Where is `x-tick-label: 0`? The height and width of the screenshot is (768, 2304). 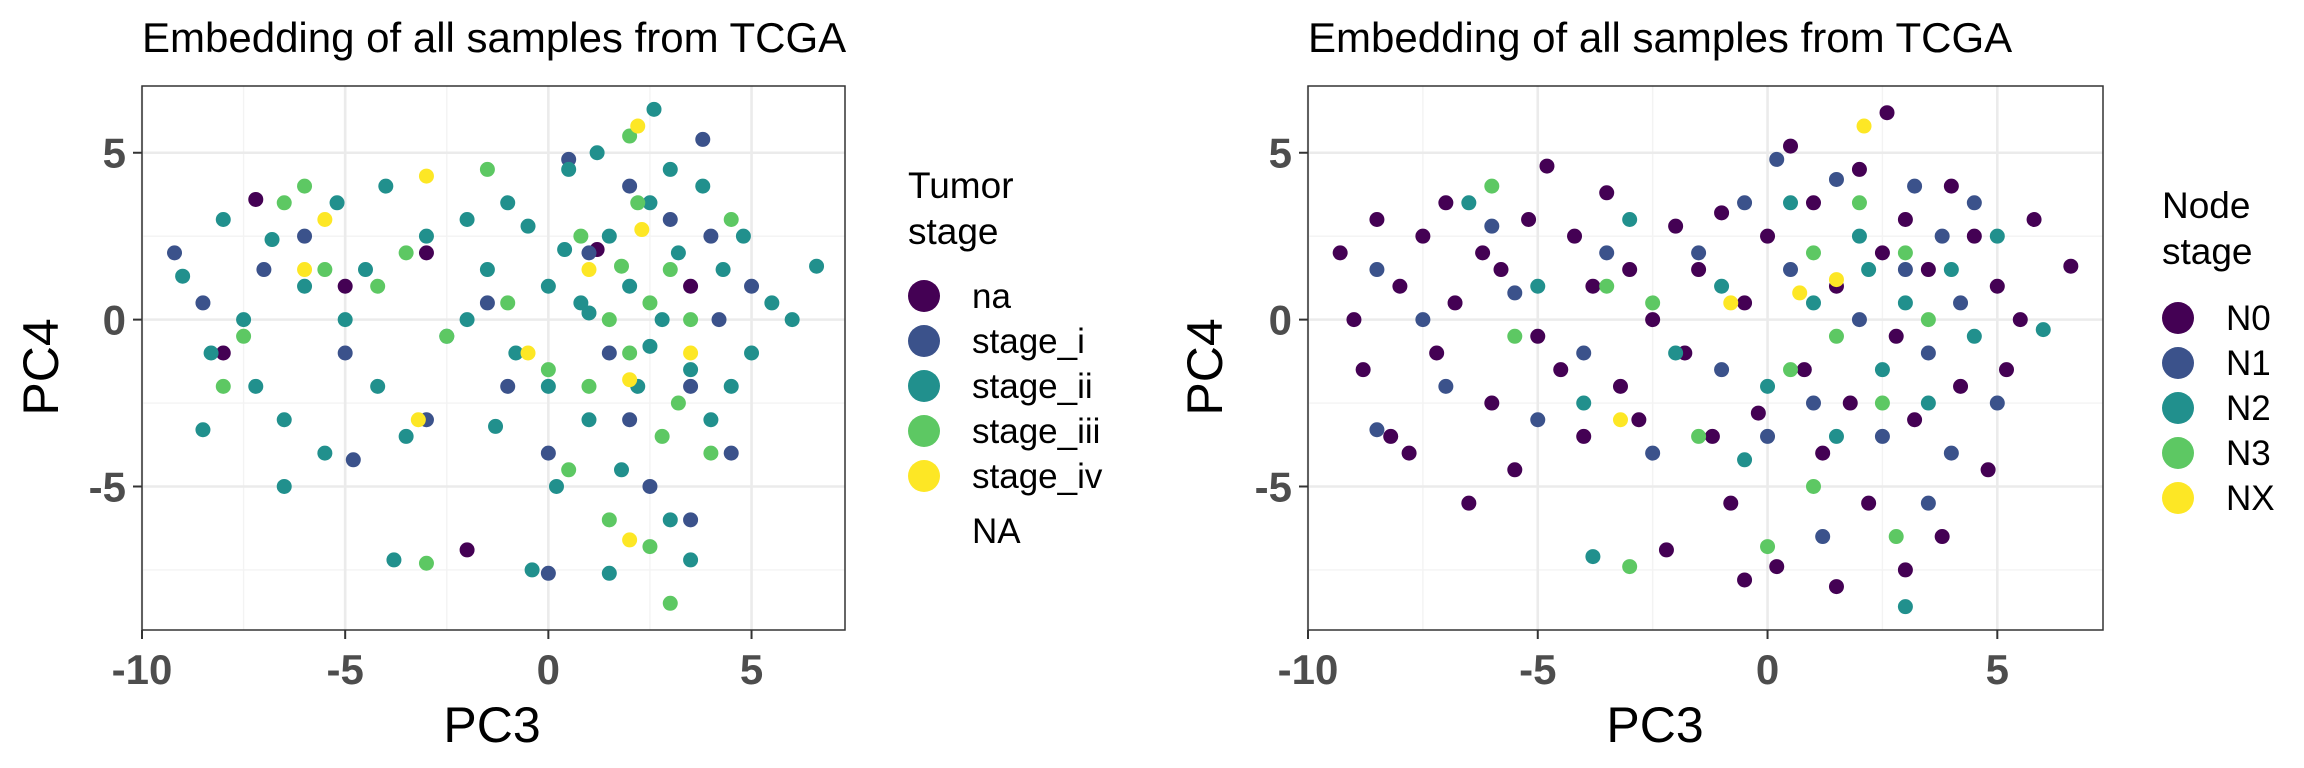 x-tick-label: 0 is located at coordinates (1767, 669).